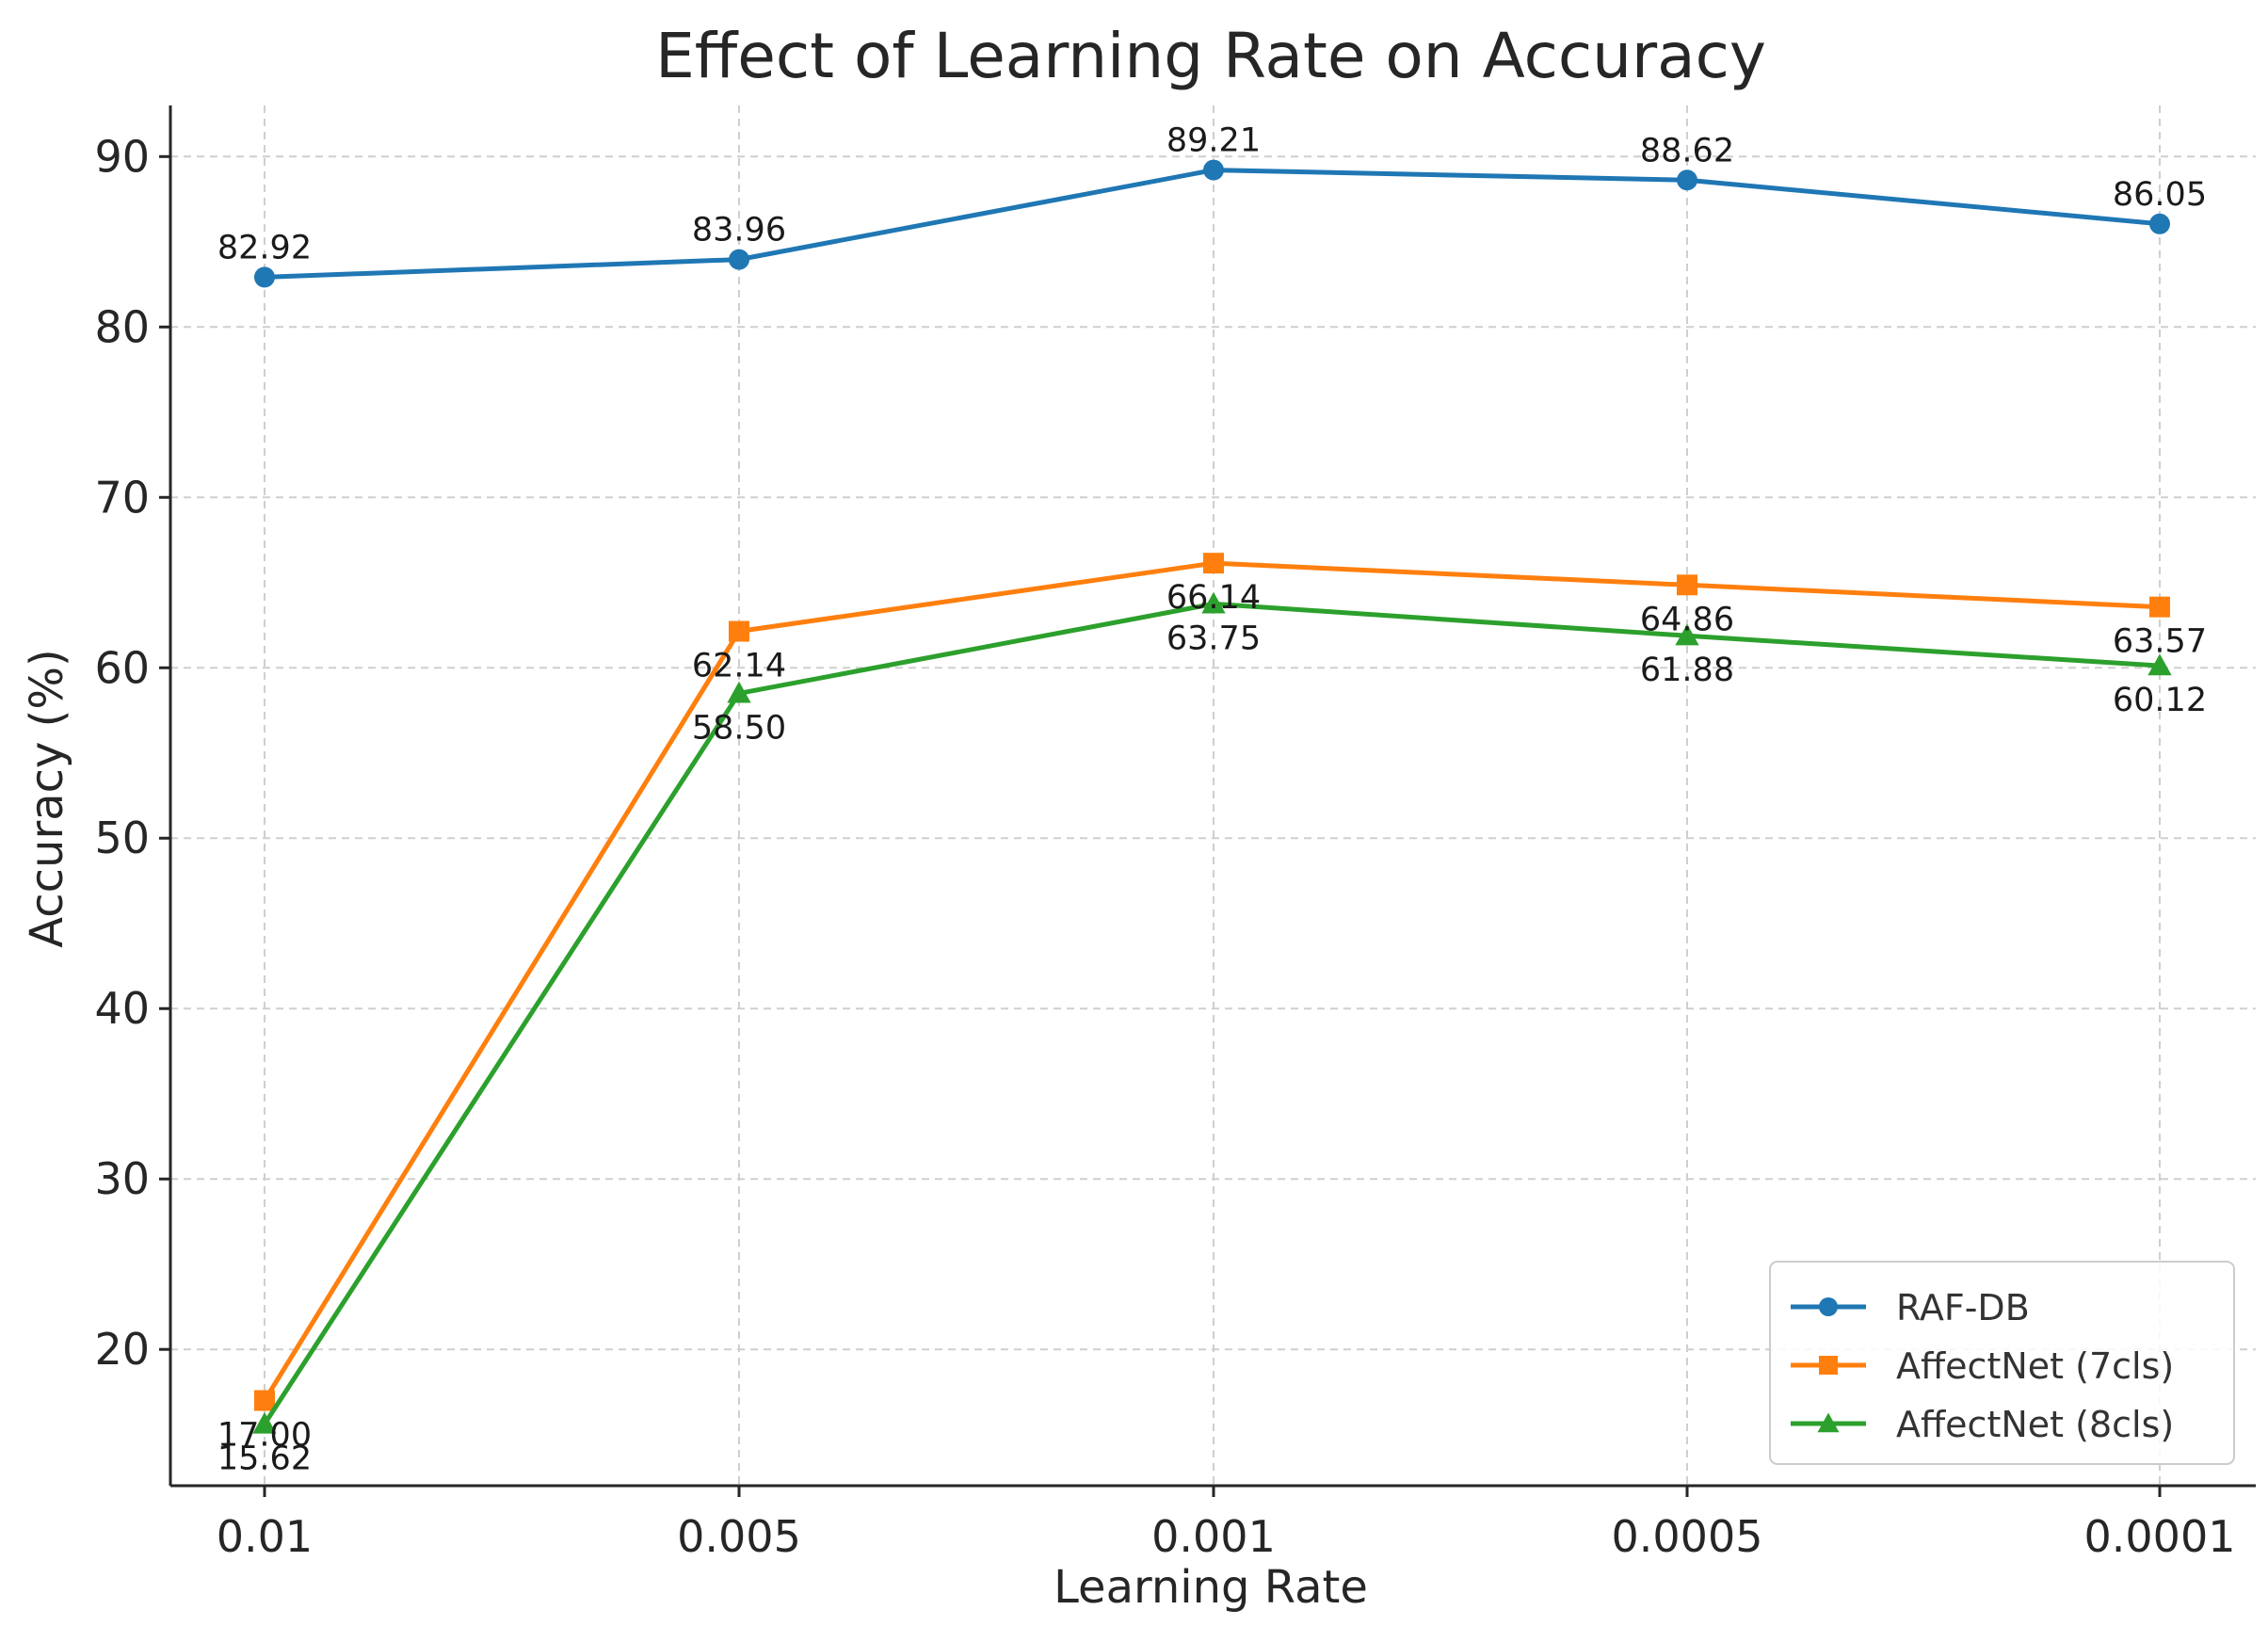 The height and width of the screenshot is (1626, 2268). I want to click on data-label: 83.96, so click(739, 231).